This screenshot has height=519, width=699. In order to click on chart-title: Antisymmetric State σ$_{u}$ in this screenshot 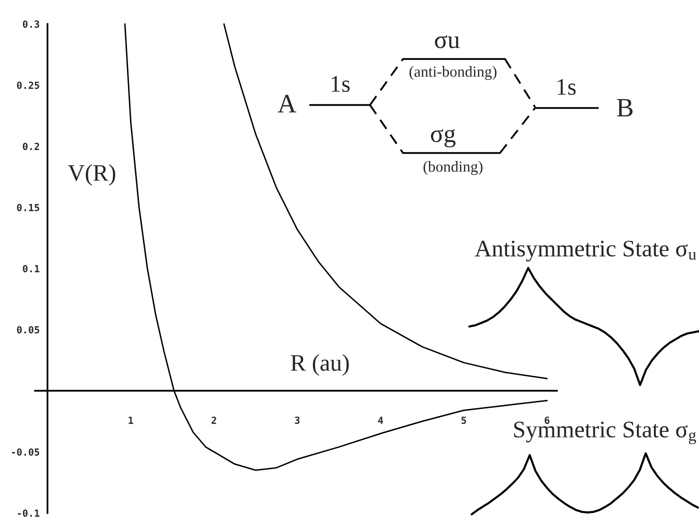, I will do `click(585, 251)`.